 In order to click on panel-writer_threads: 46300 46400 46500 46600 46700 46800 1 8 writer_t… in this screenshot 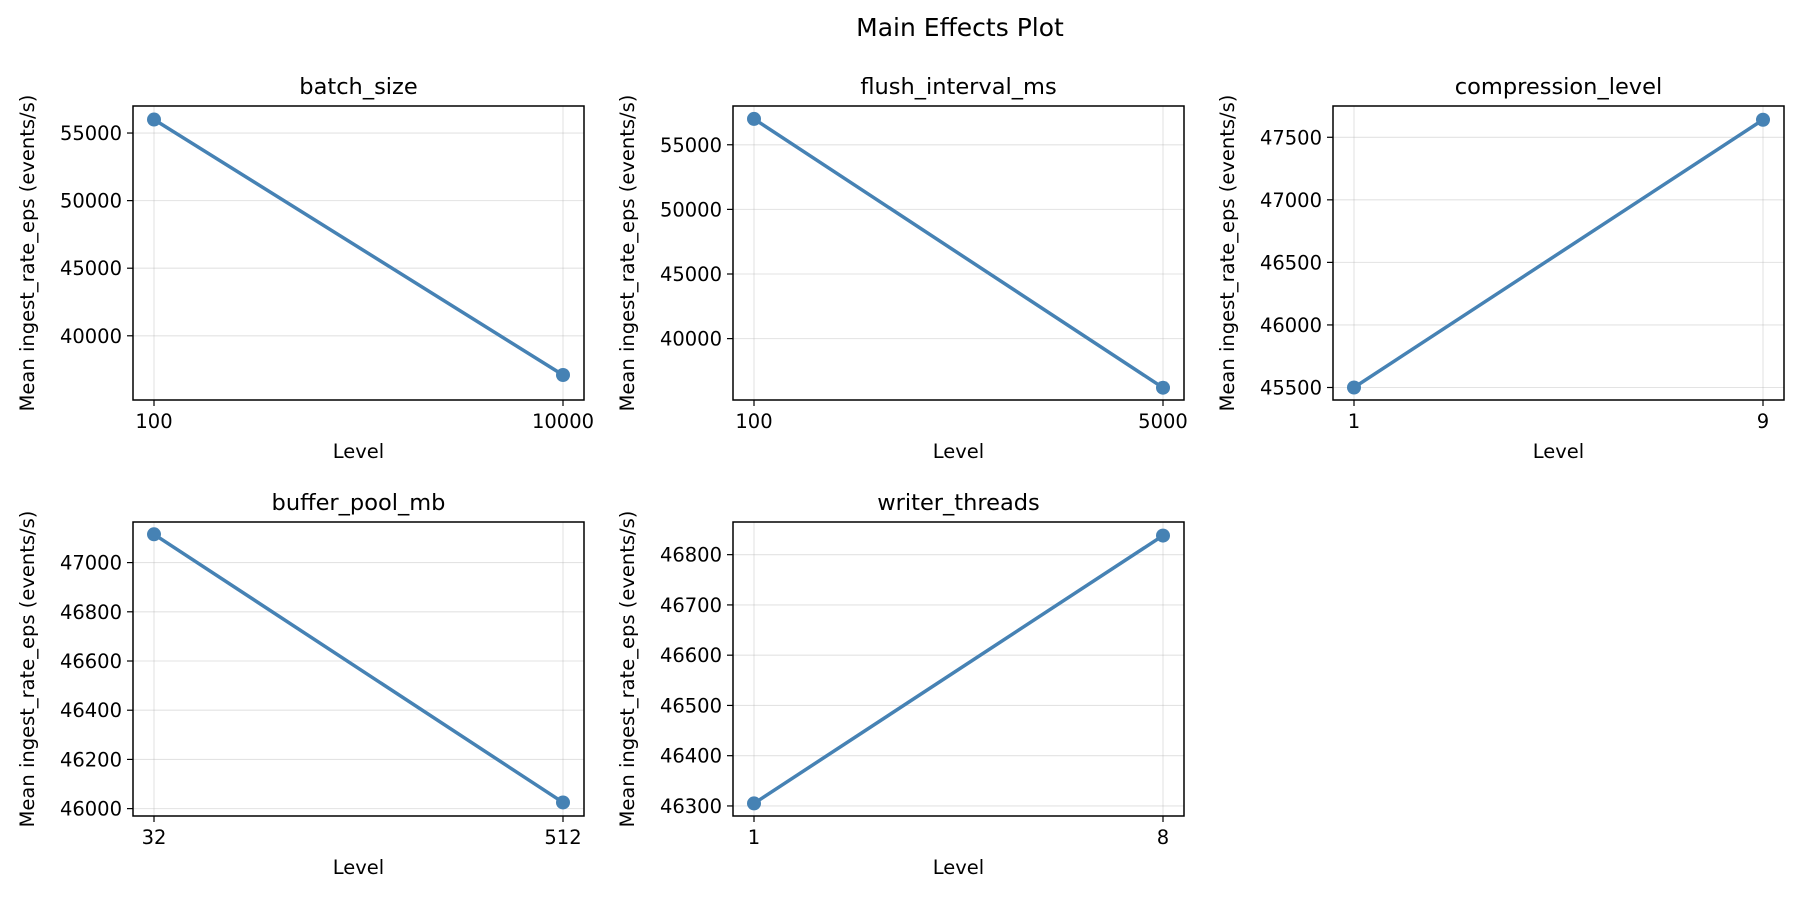, I will do `click(900, 684)`.